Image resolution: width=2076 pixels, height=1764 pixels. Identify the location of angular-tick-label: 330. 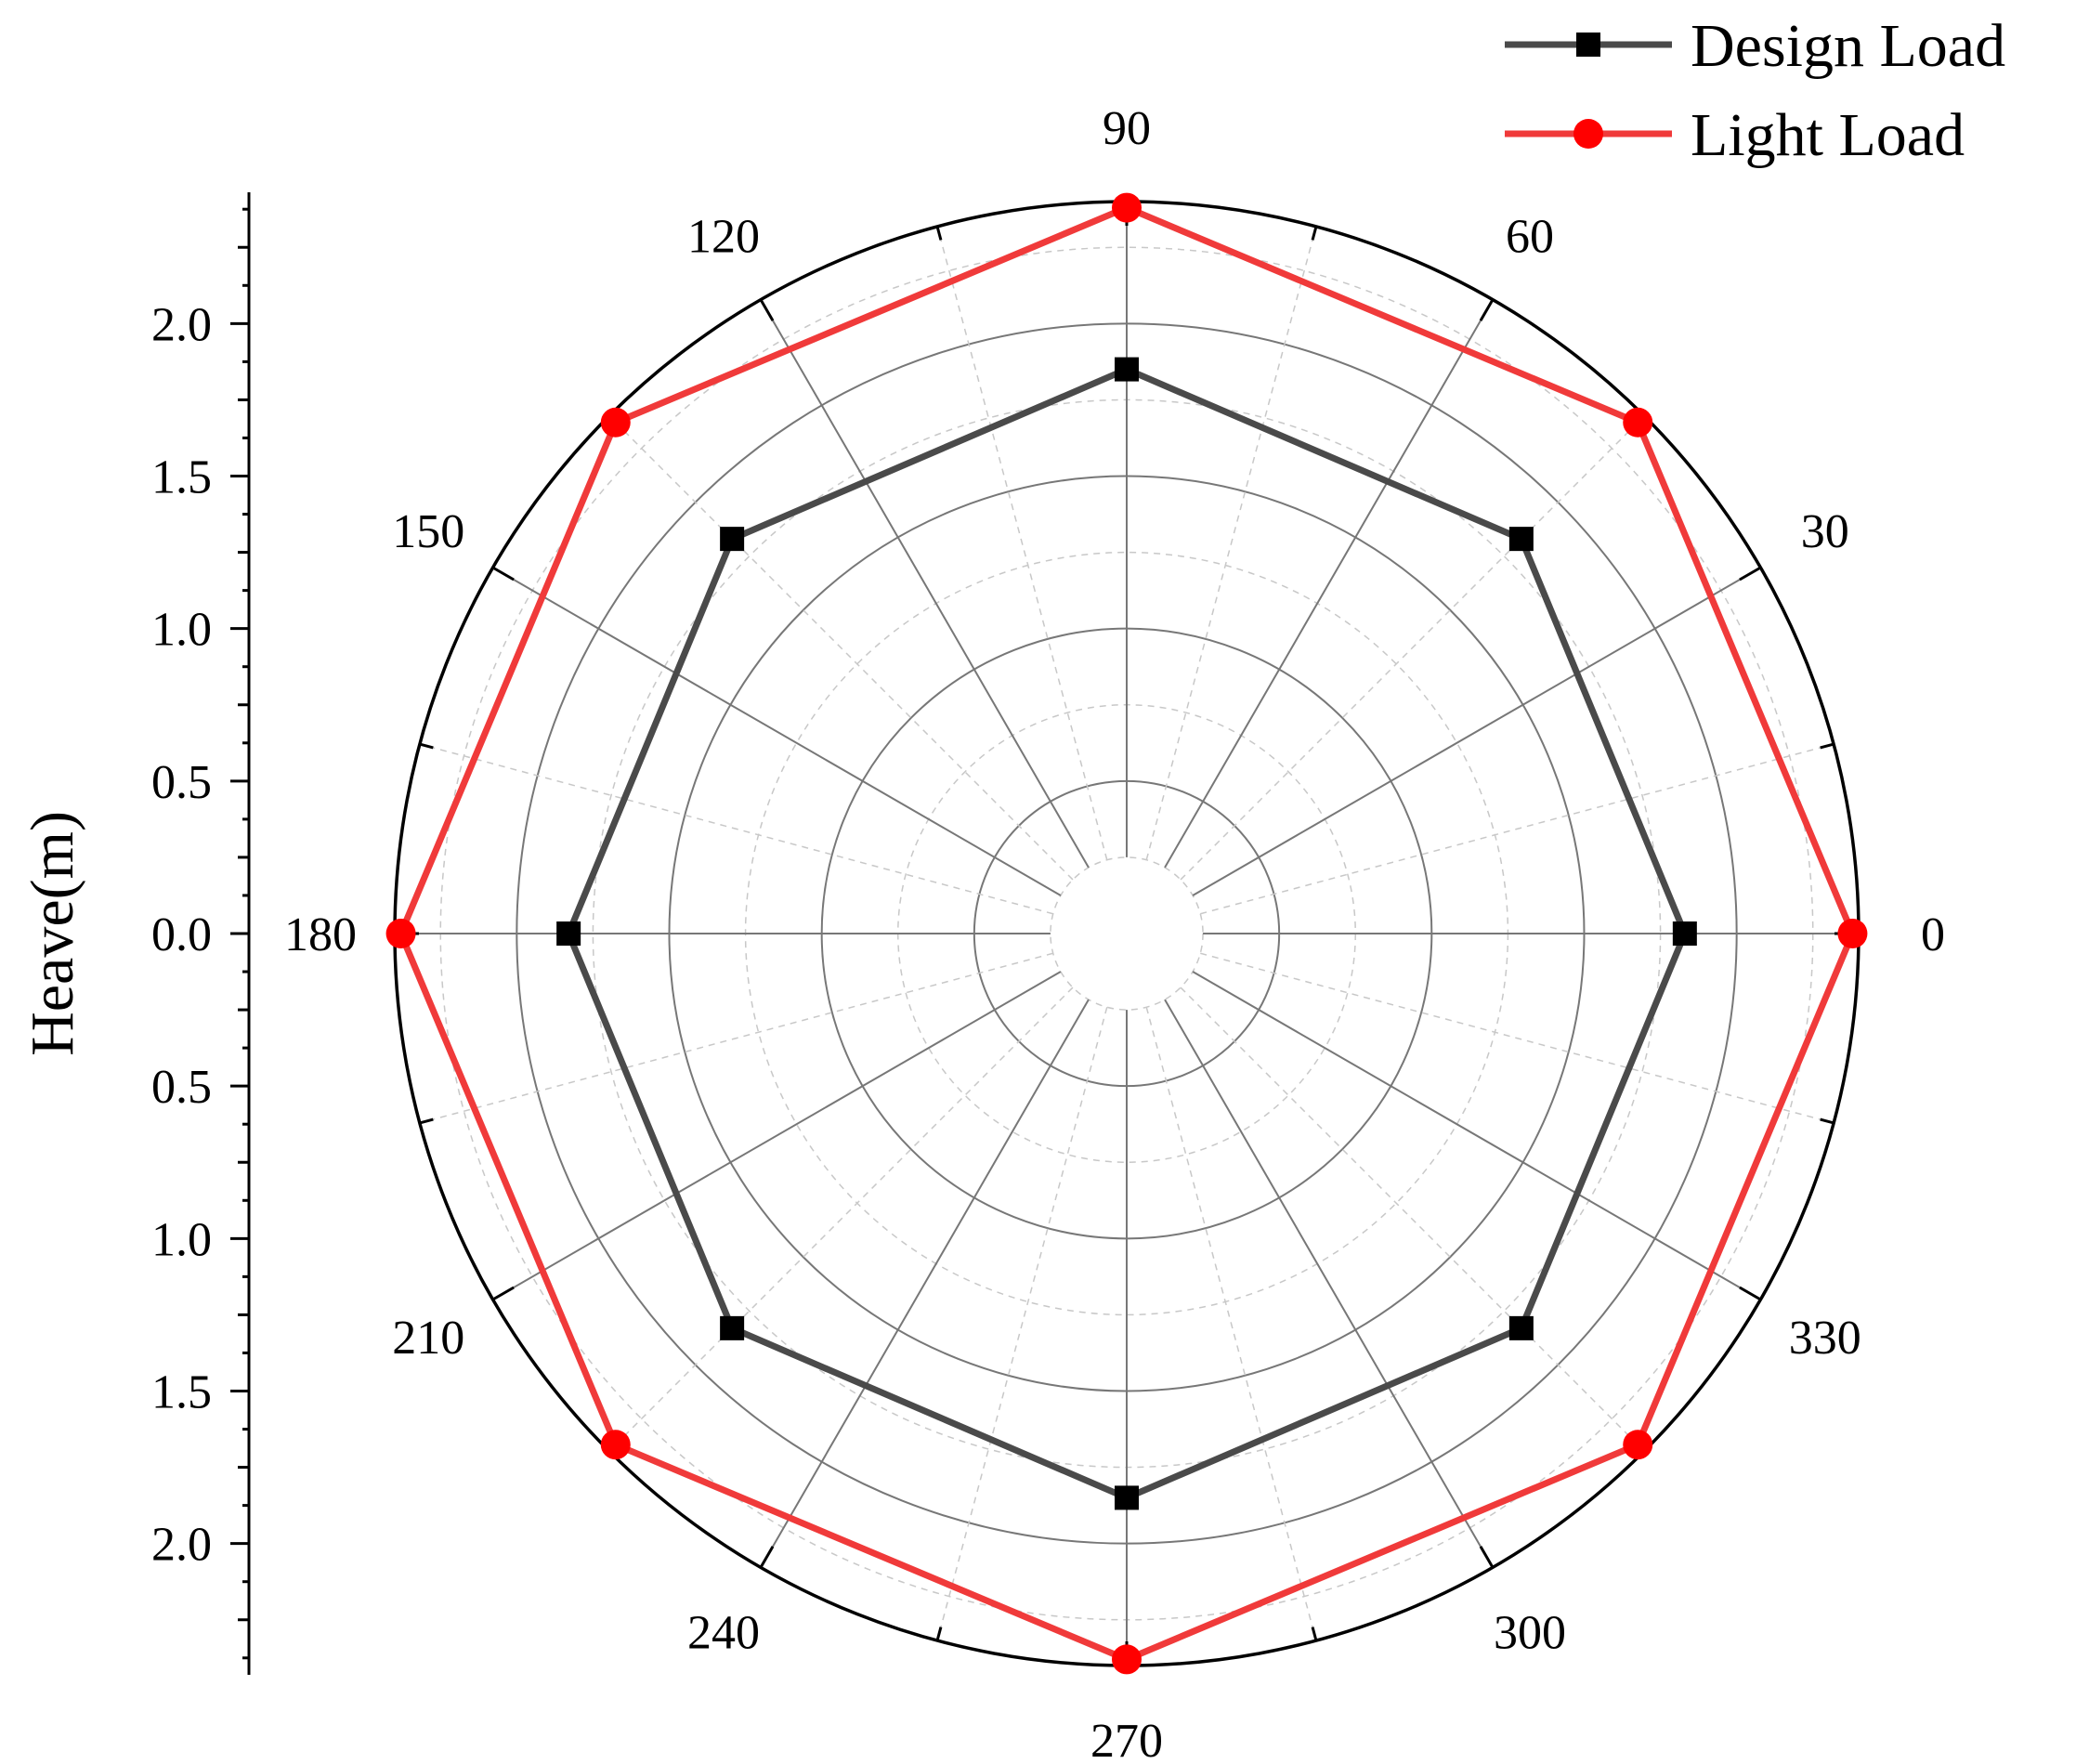
(1825, 1338).